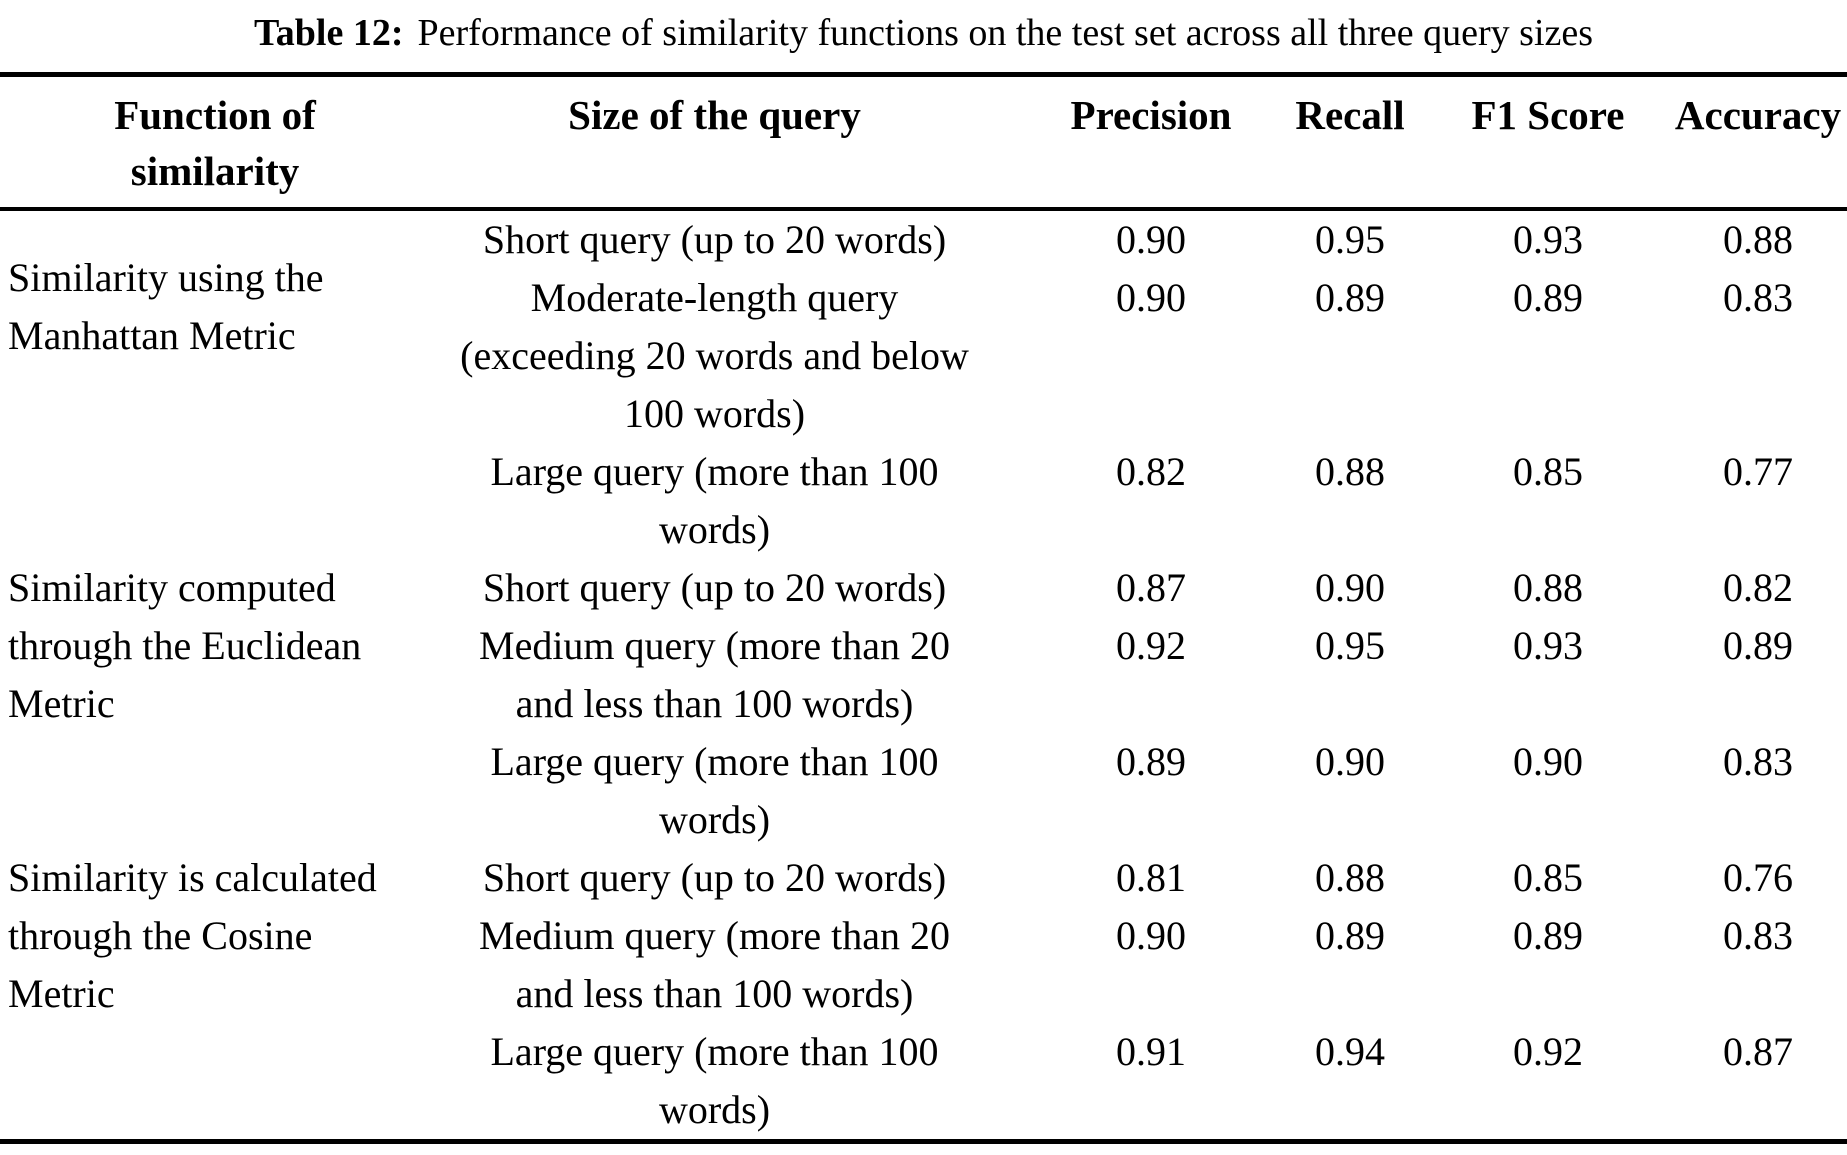  I want to click on accuracy-value: 0.87, so click(1758, 1051).